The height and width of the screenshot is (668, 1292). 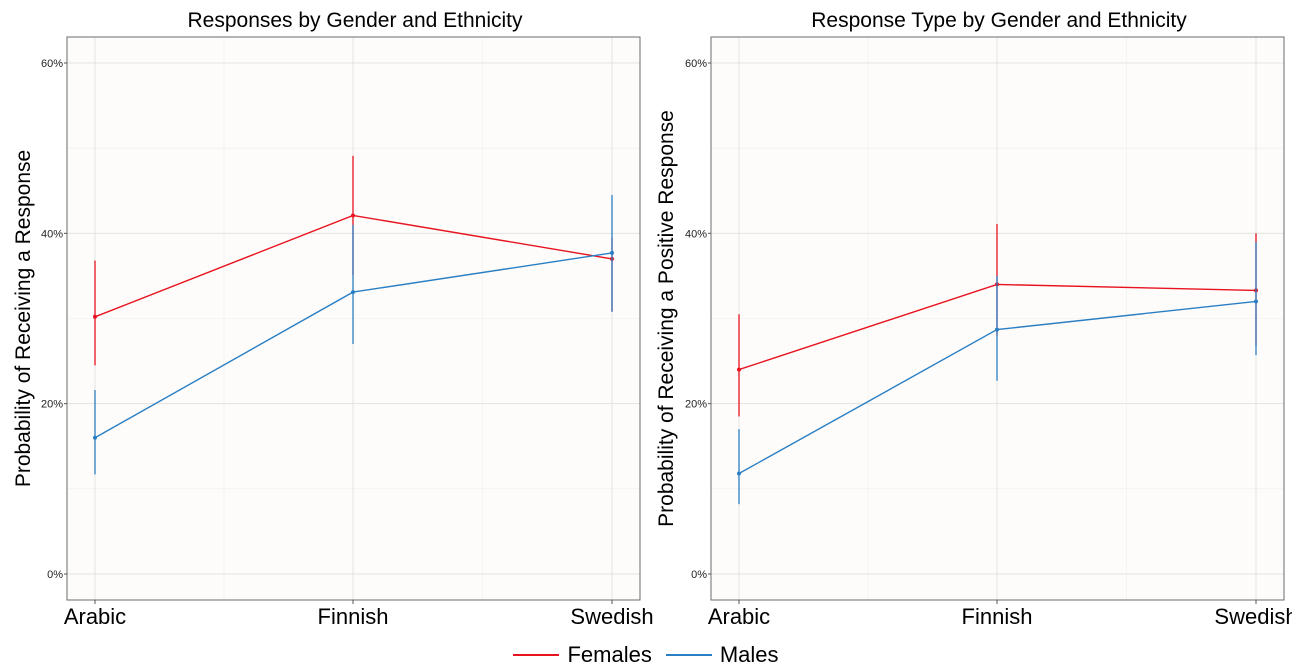 What do you see at coordinates (355, 20) in the screenshot?
I see `chart-title: Responses by Gender and Ethnicity` at bounding box center [355, 20].